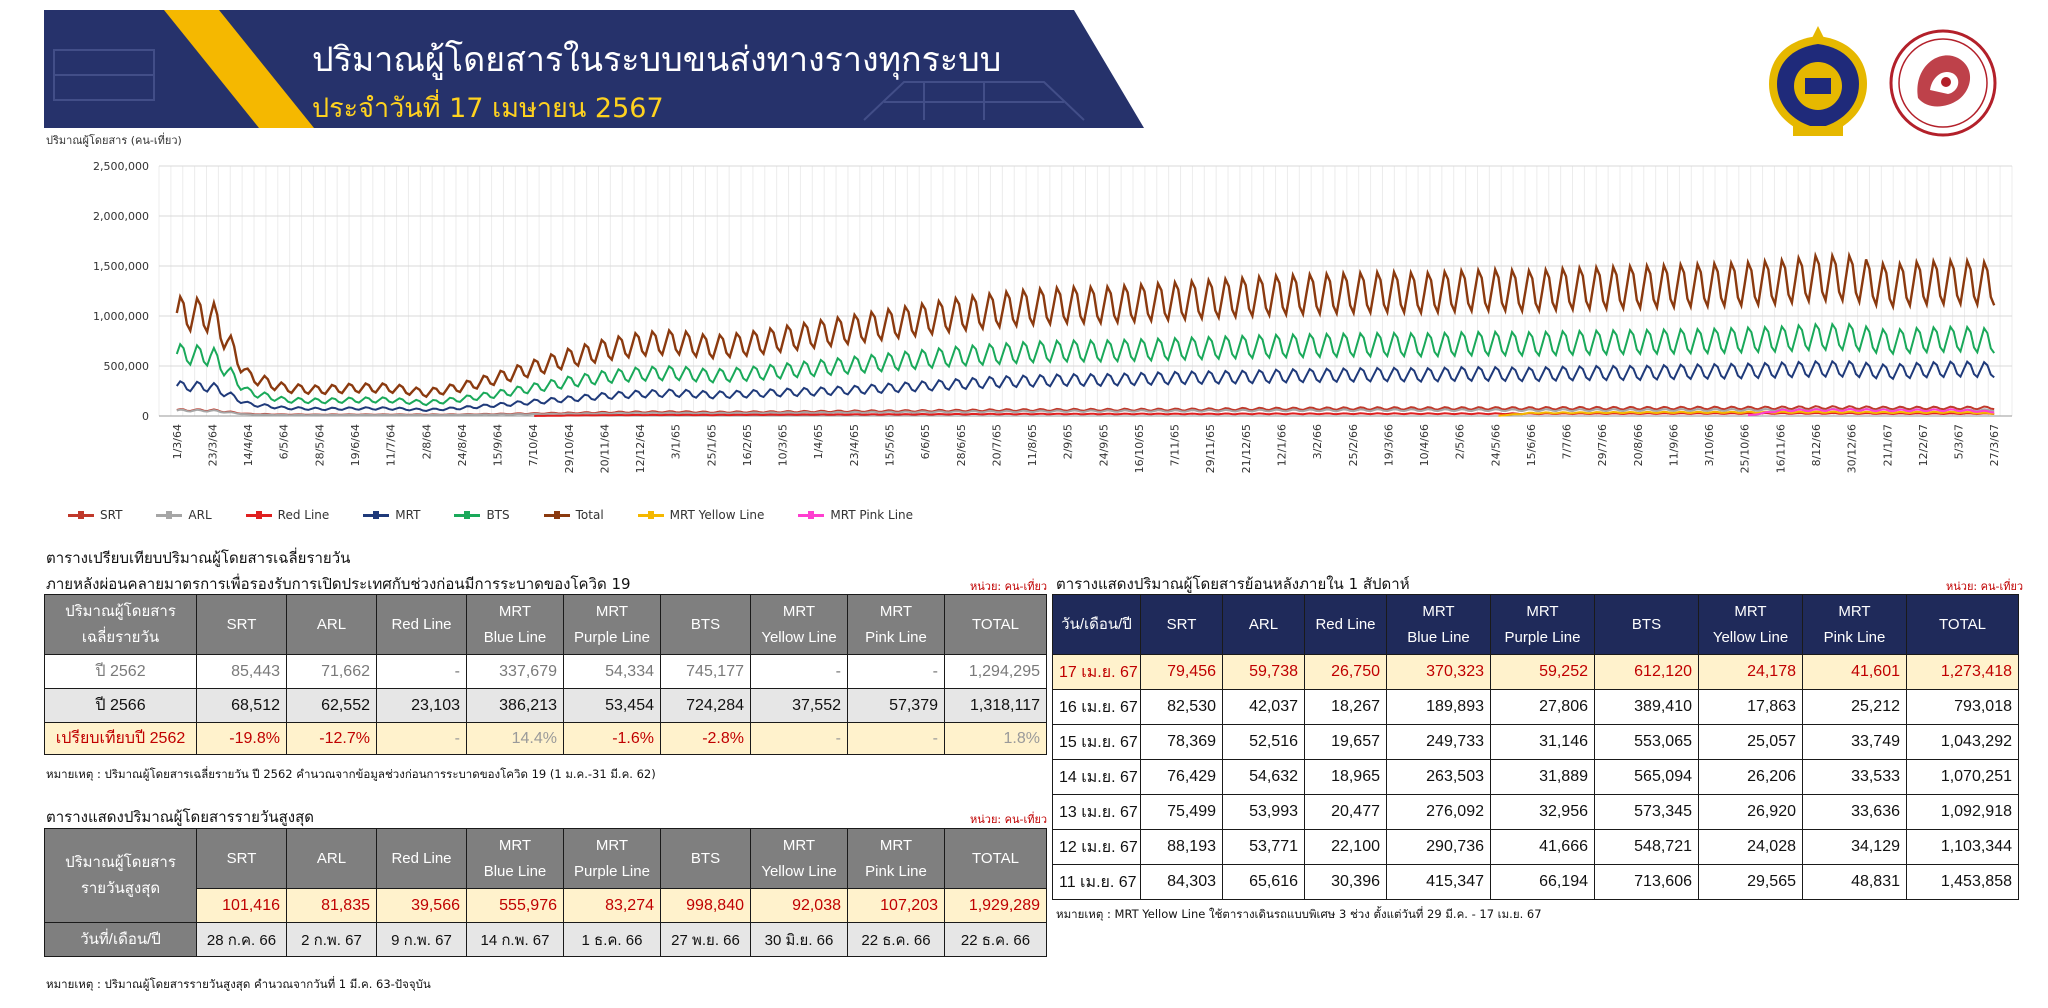  I want to click on table-cell: 65,616, so click(1263, 882).